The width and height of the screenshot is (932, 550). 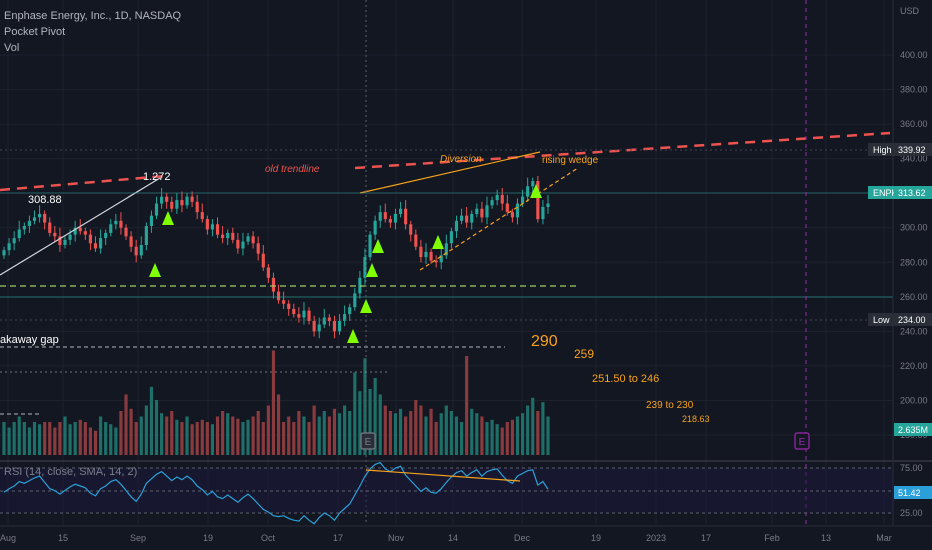 What do you see at coordinates (93, 16) in the screenshot?
I see `chart-title: Enphase Energy, Inc., 1D, NASDAQ` at bounding box center [93, 16].